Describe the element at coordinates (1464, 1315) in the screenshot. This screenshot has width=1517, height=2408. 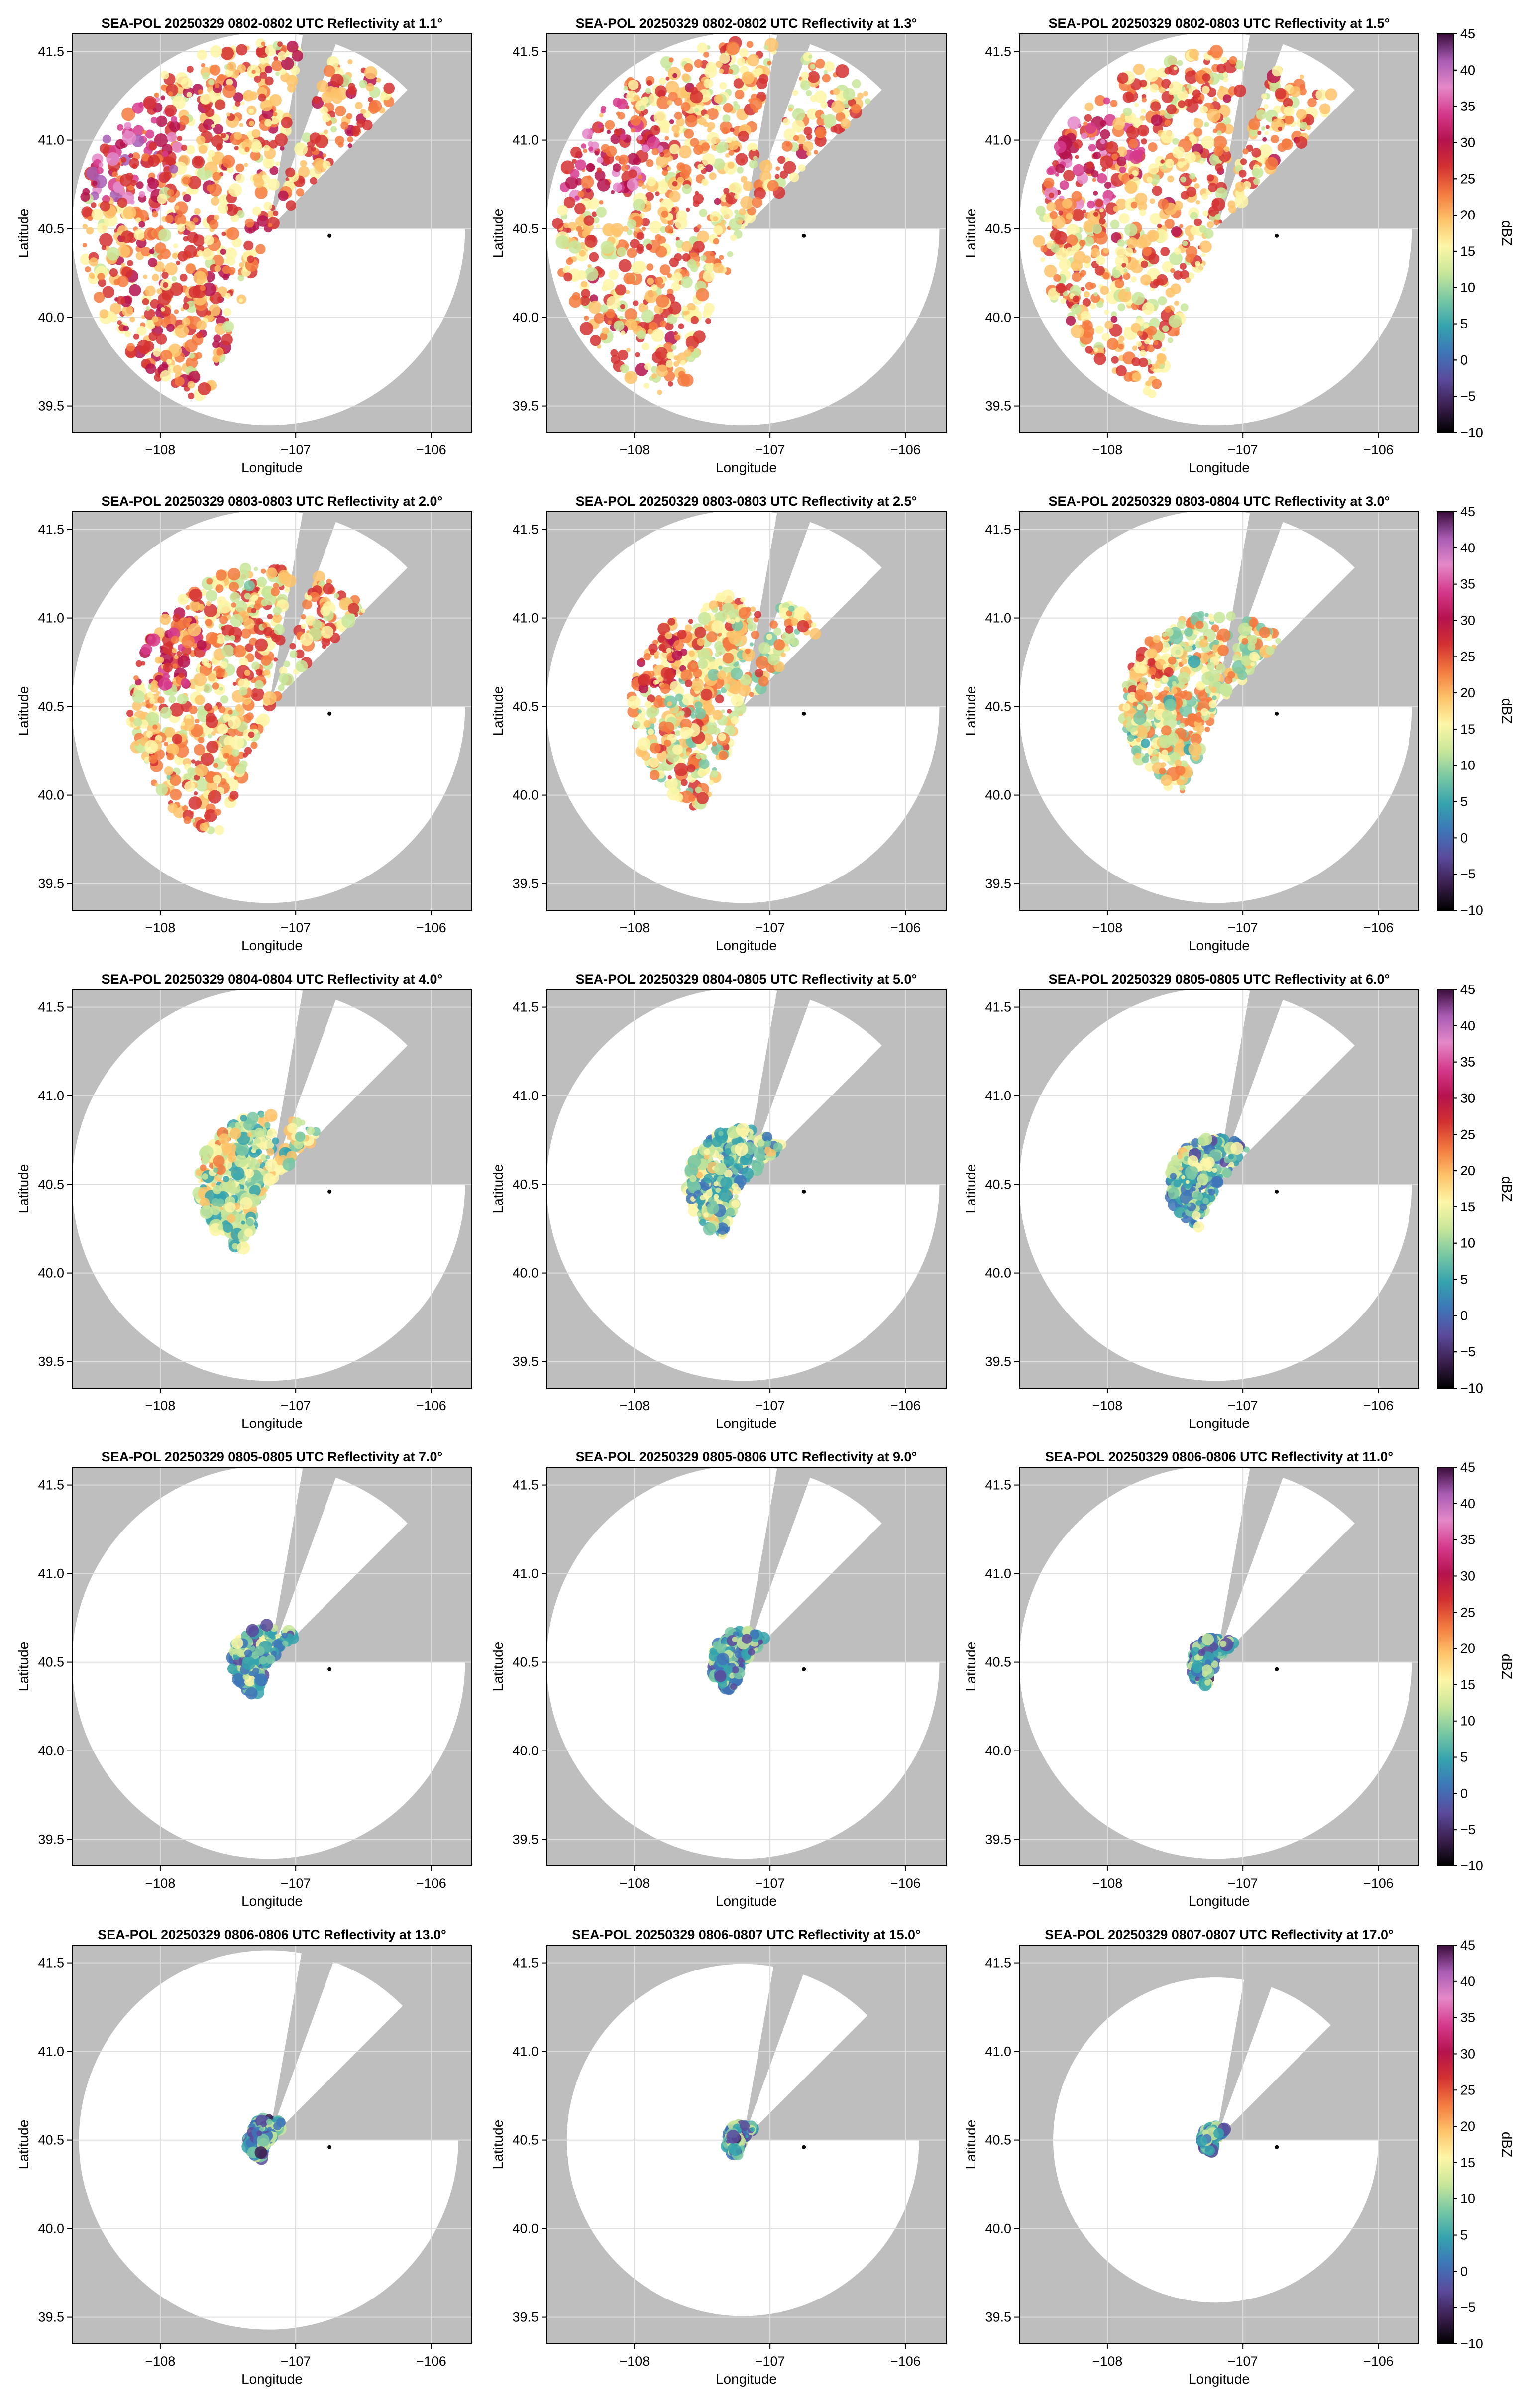
I see `colorbar-tick-label: 0` at that location.